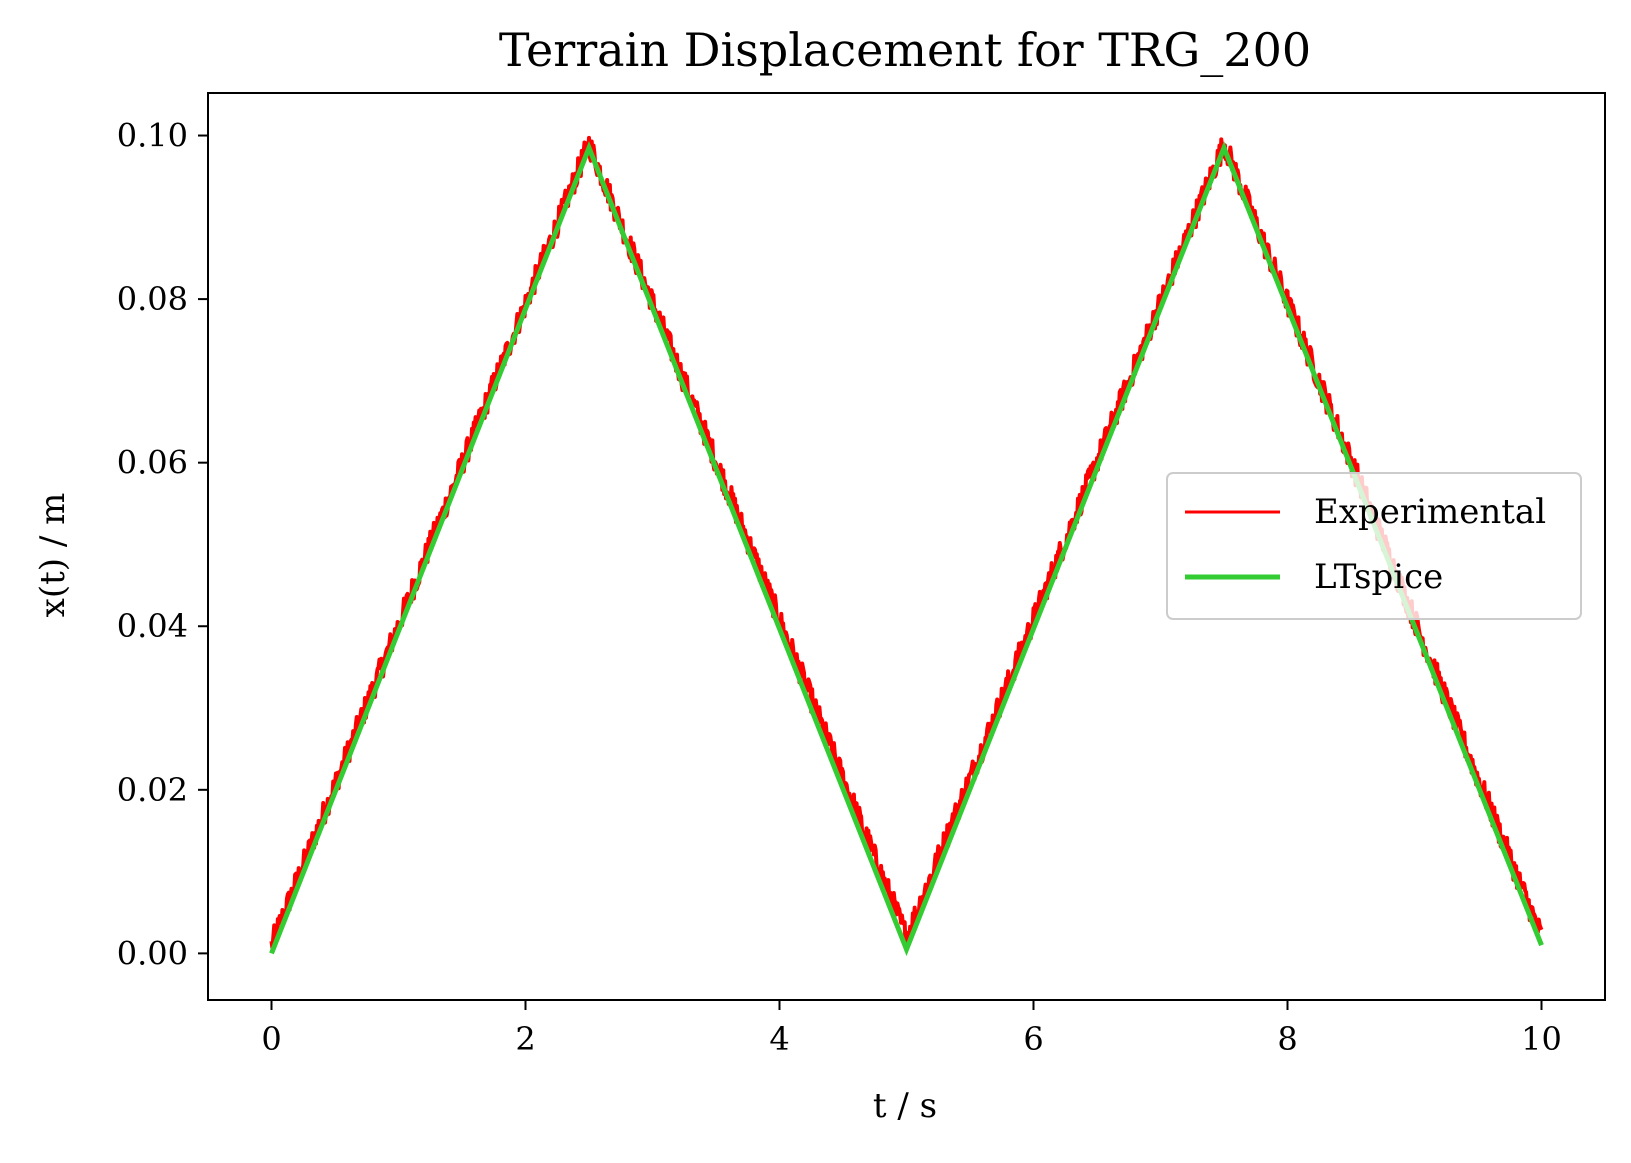  What do you see at coordinates (1287, 1039) in the screenshot?
I see `x-tick-label: 8` at bounding box center [1287, 1039].